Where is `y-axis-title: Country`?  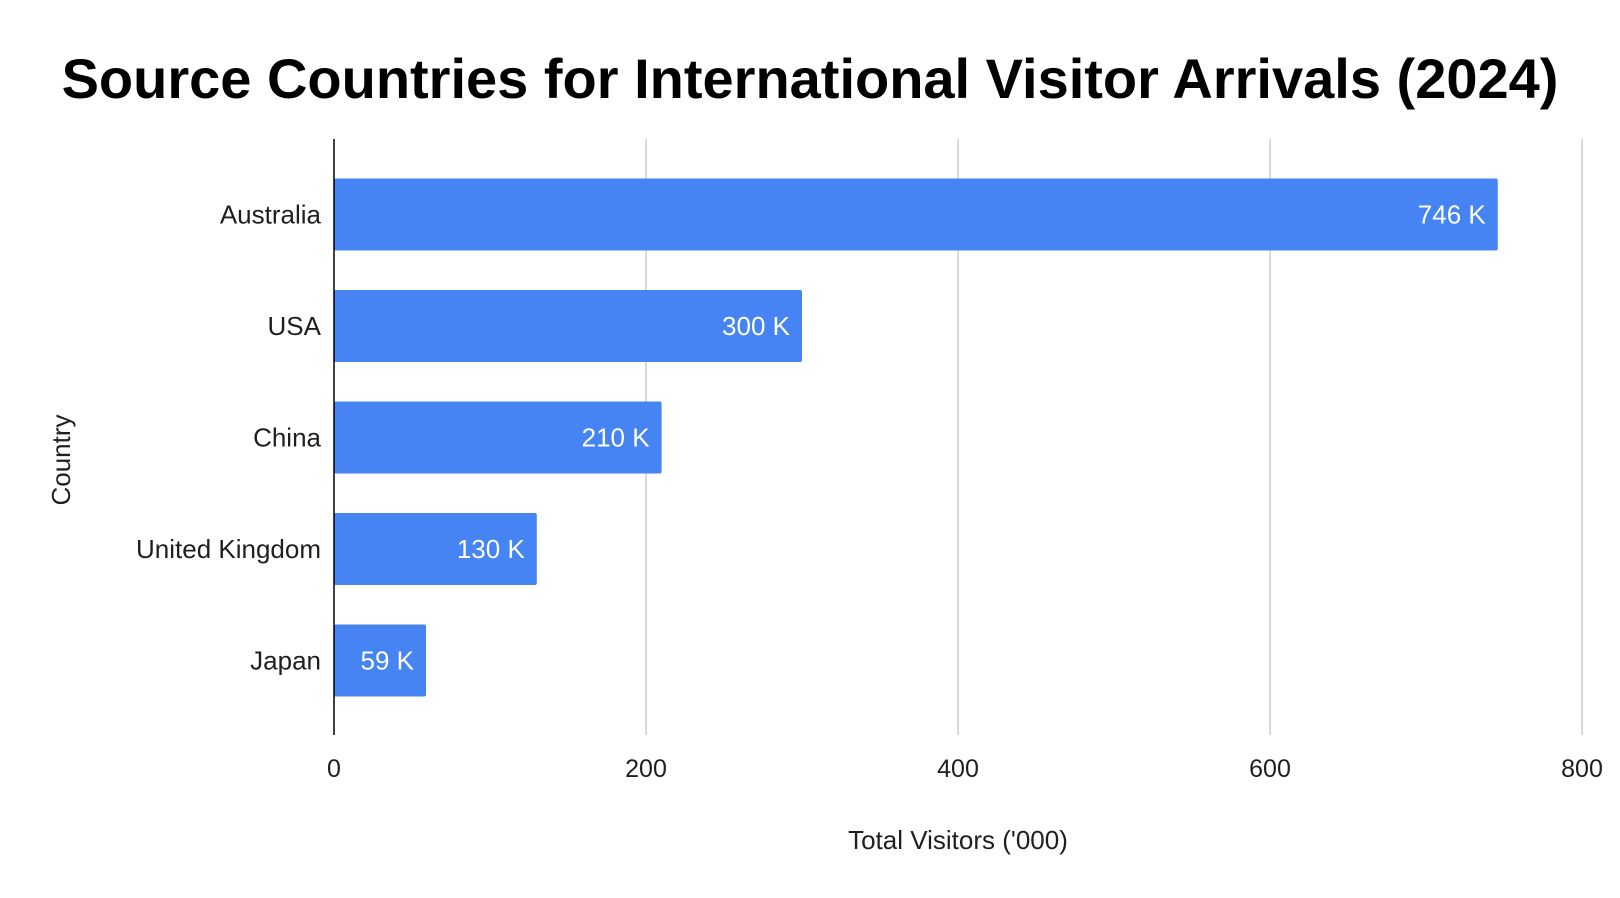
y-axis-title: Country is located at coordinates (61, 459).